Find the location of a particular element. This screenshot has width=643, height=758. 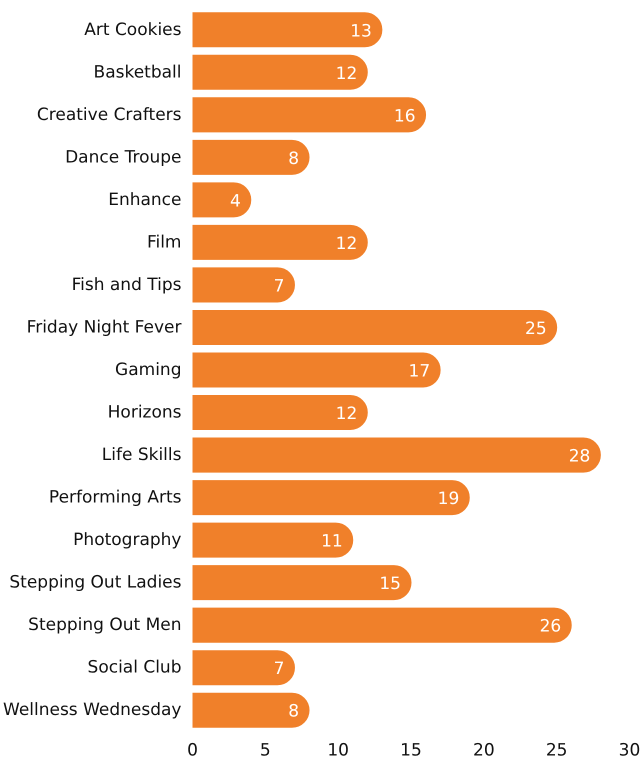

y-tick-label: Fish and Tips is located at coordinates (127, 284).